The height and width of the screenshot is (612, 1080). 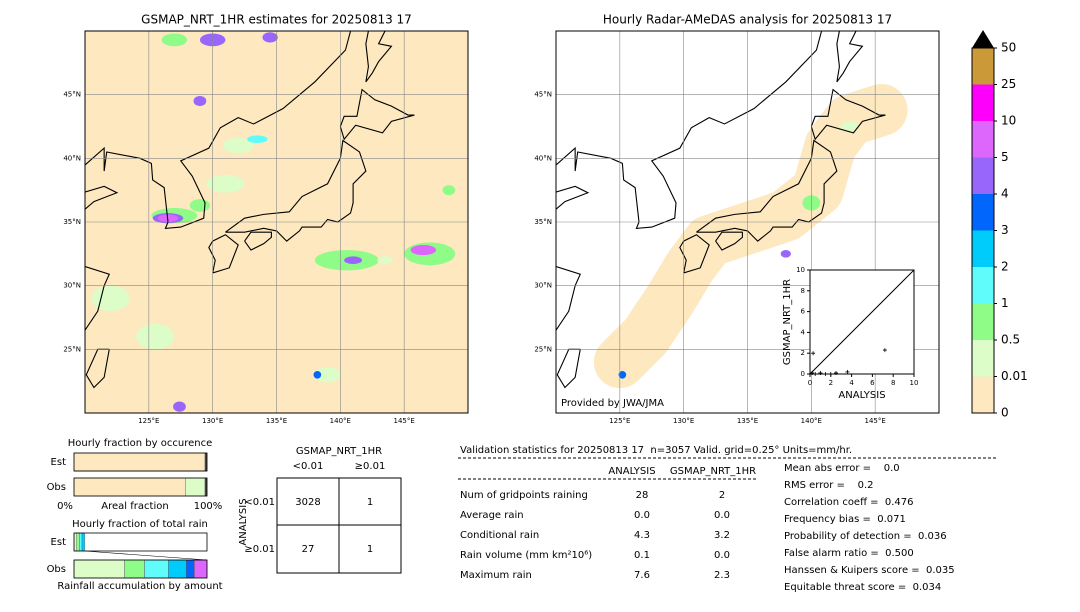 I want to click on cell: 1, so click(x=370, y=549).